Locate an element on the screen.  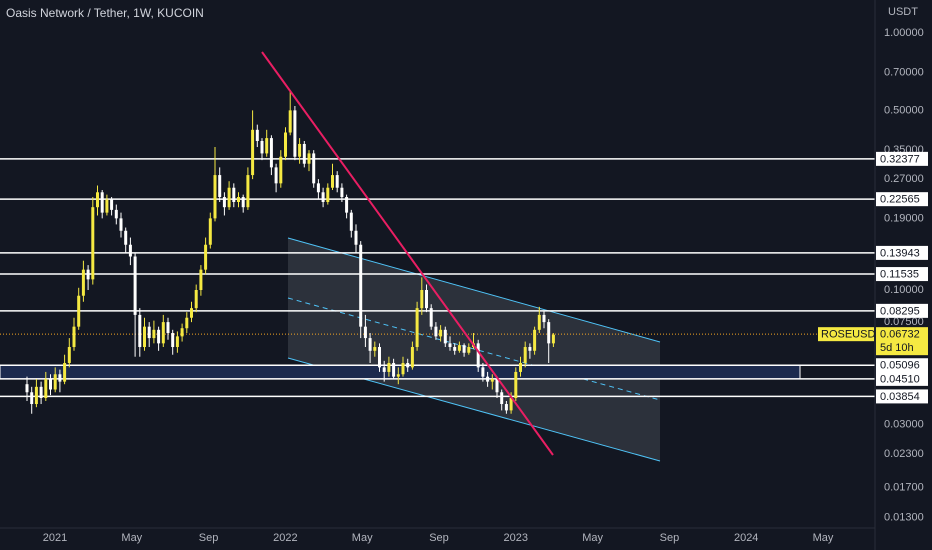
chart-title: Oasis Network / Tether, 1W, KUCOIN is located at coordinates (105, 13).